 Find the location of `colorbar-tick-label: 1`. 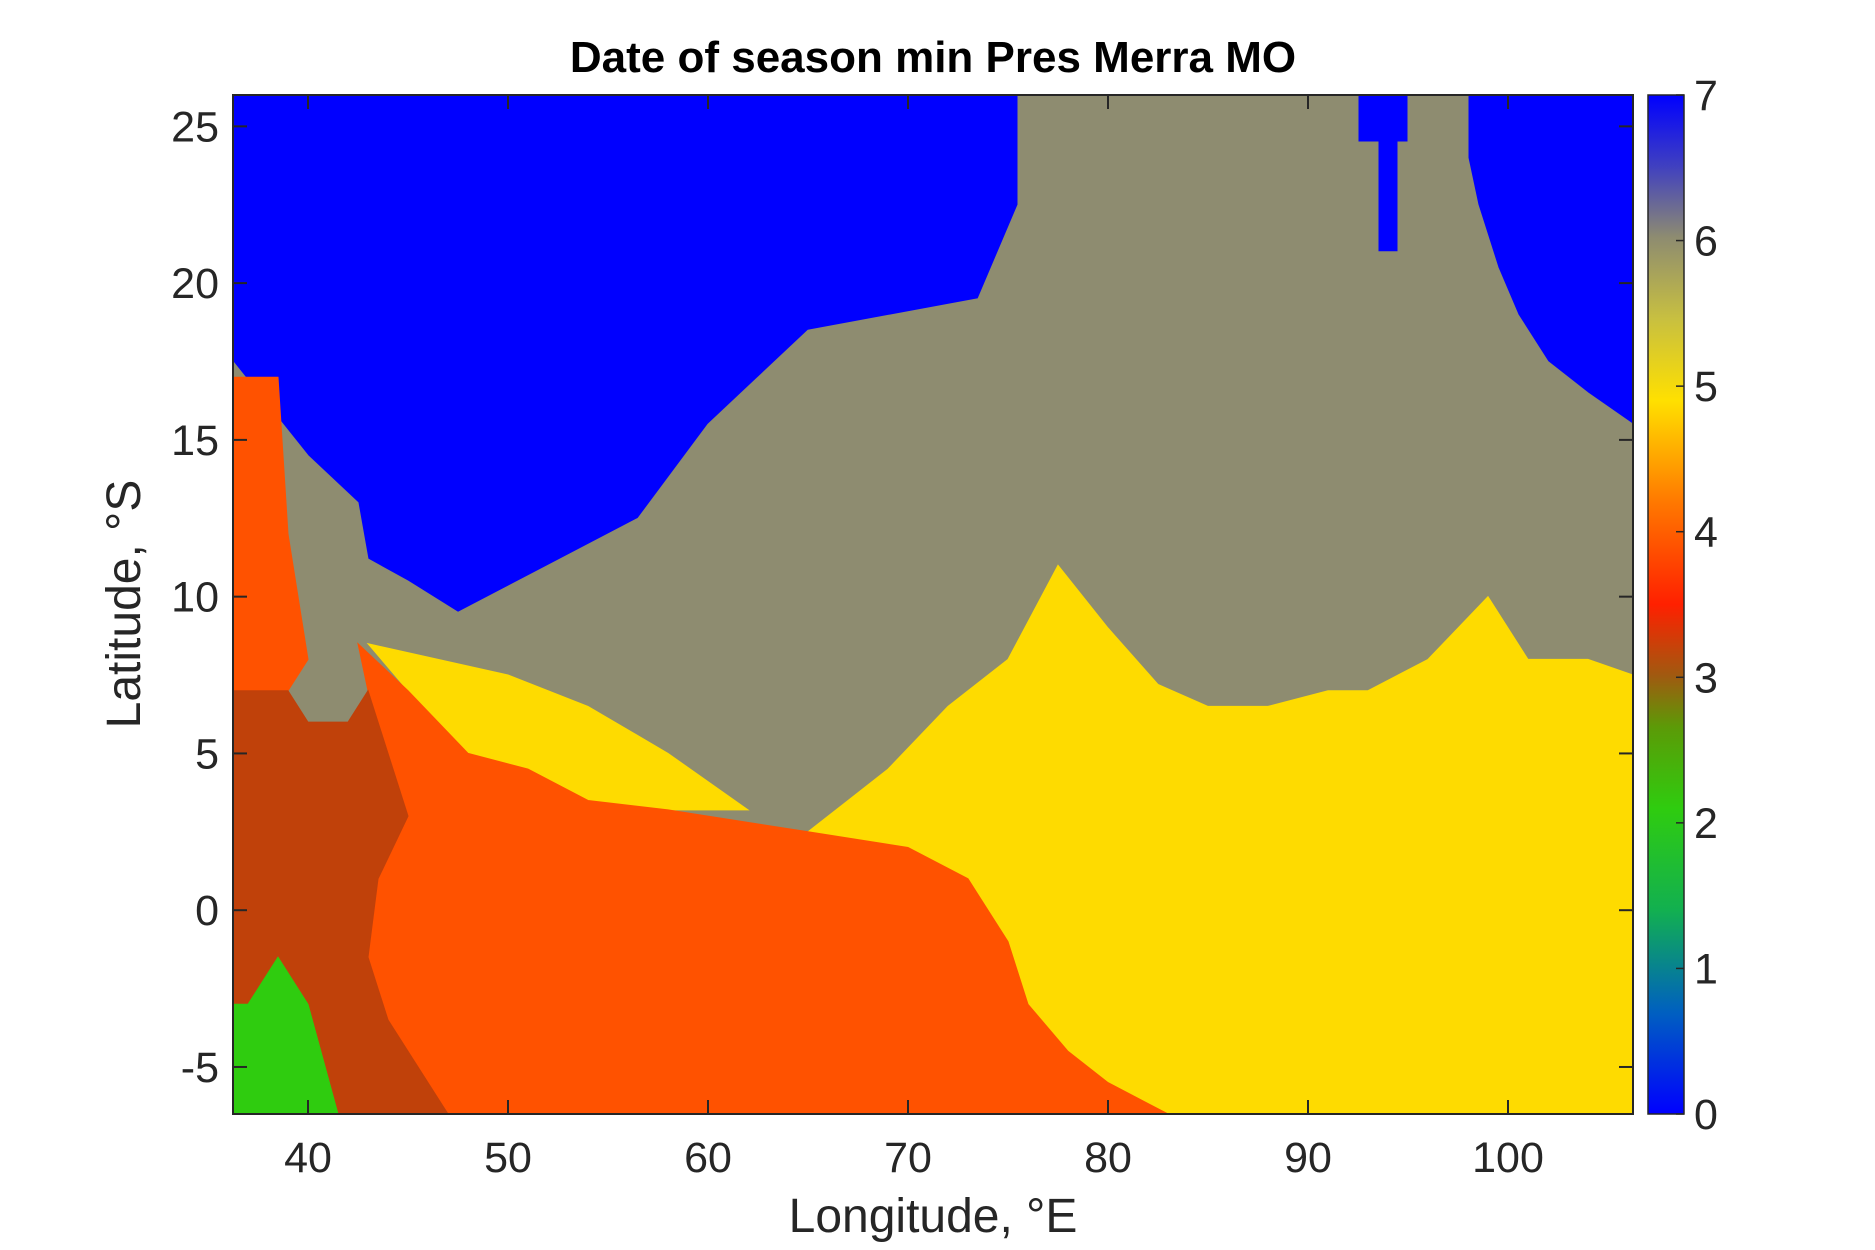

colorbar-tick-label: 1 is located at coordinates (1706, 969).